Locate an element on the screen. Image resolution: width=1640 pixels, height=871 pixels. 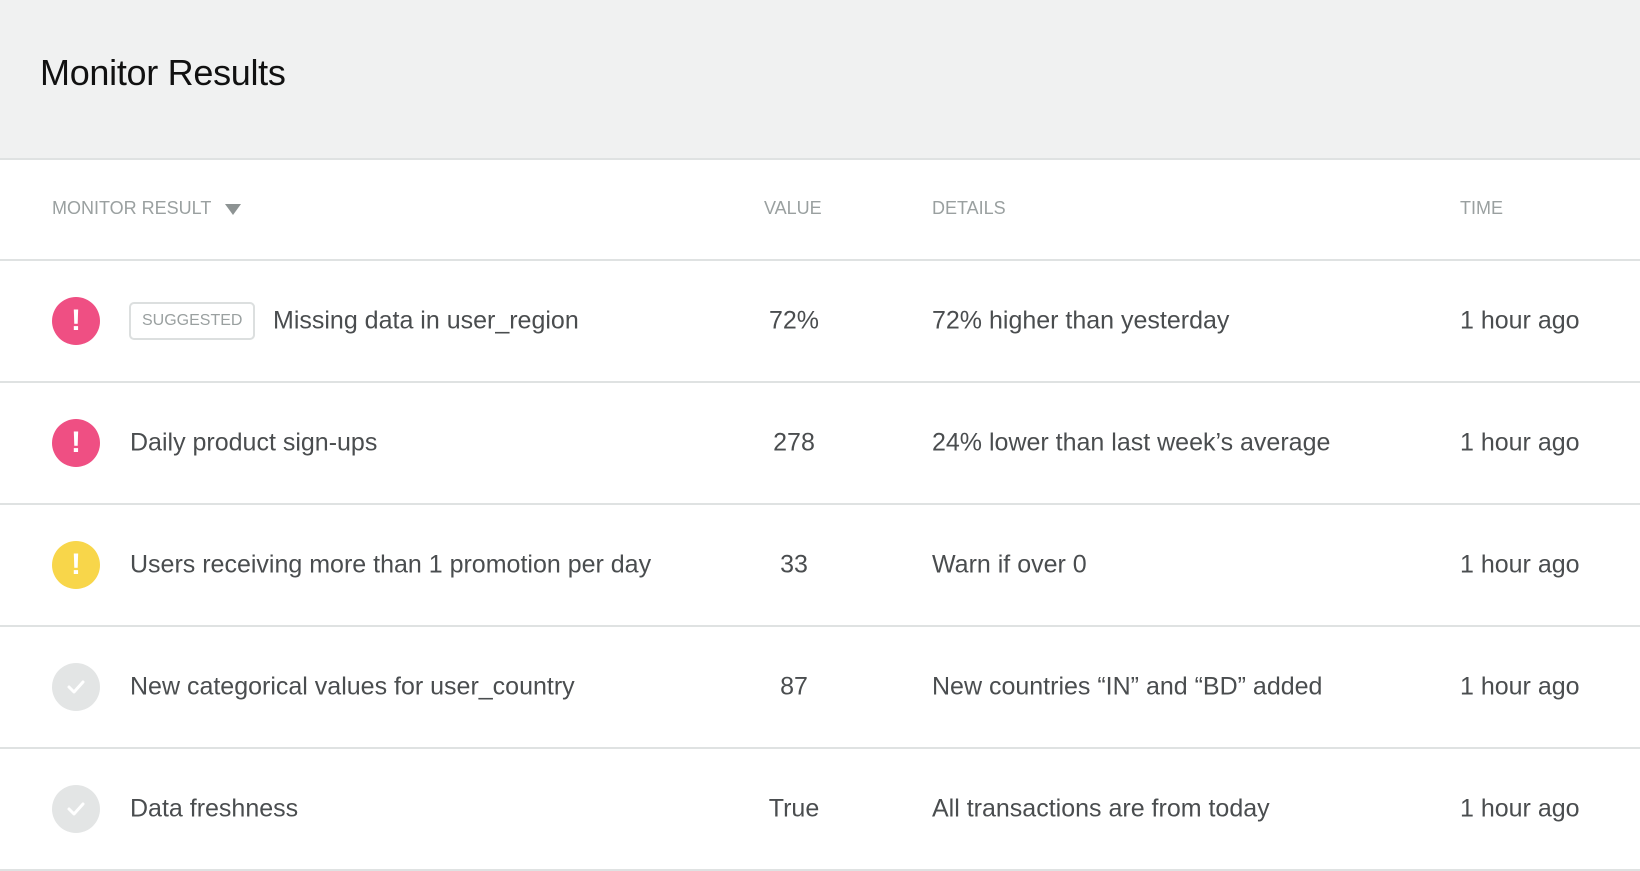
suggested-badge: SUGGESTED is located at coordinates (192, 321).